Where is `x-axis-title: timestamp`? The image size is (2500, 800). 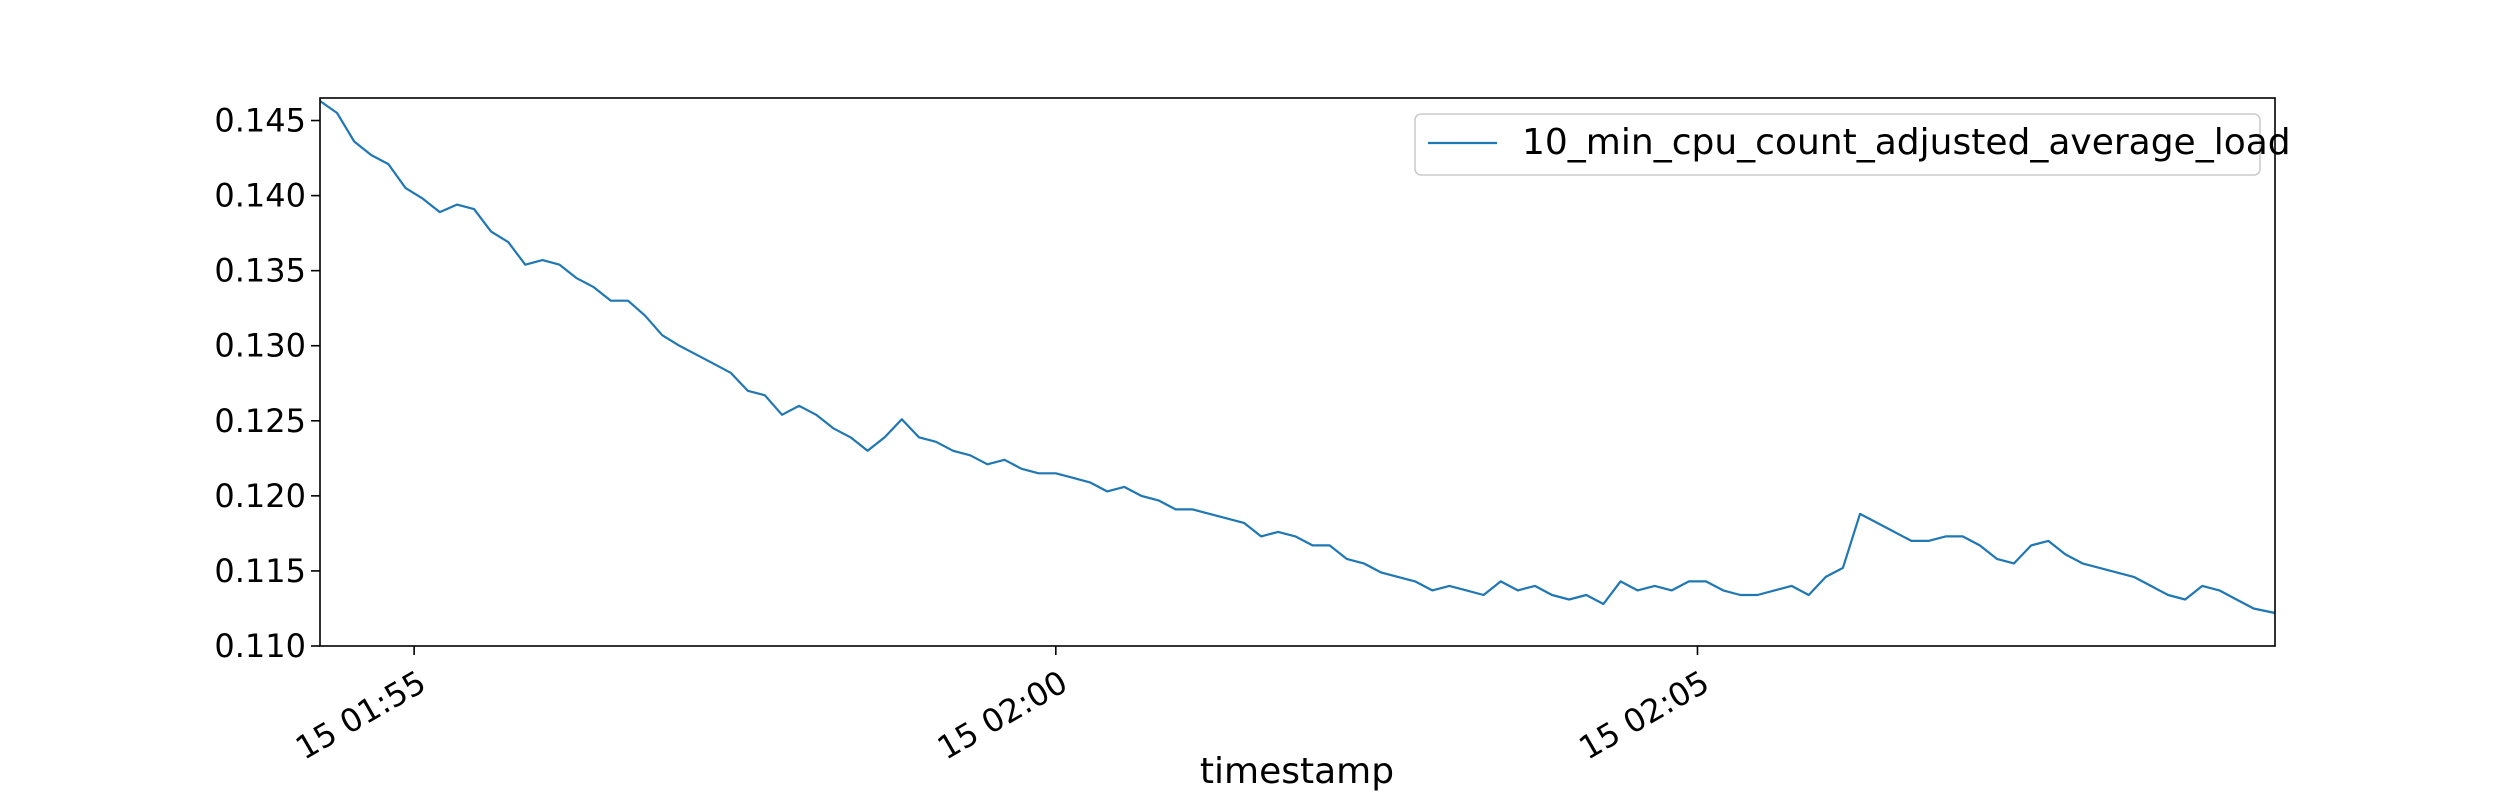
x-axis-title: timestamp is located at coordinates (1297, 771).